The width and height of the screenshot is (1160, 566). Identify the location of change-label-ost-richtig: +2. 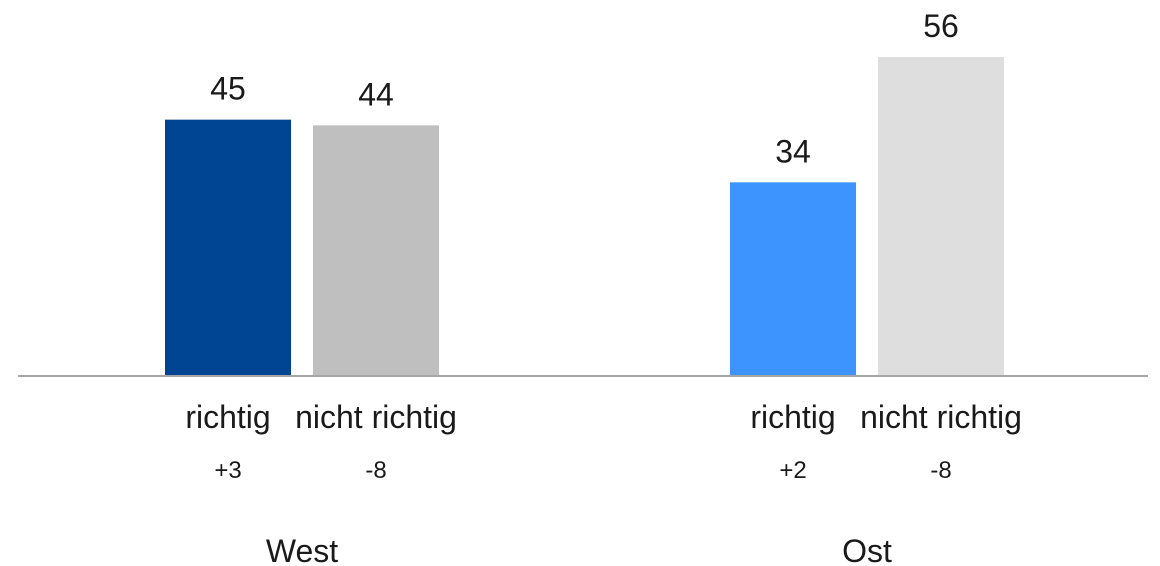
(792, 470).